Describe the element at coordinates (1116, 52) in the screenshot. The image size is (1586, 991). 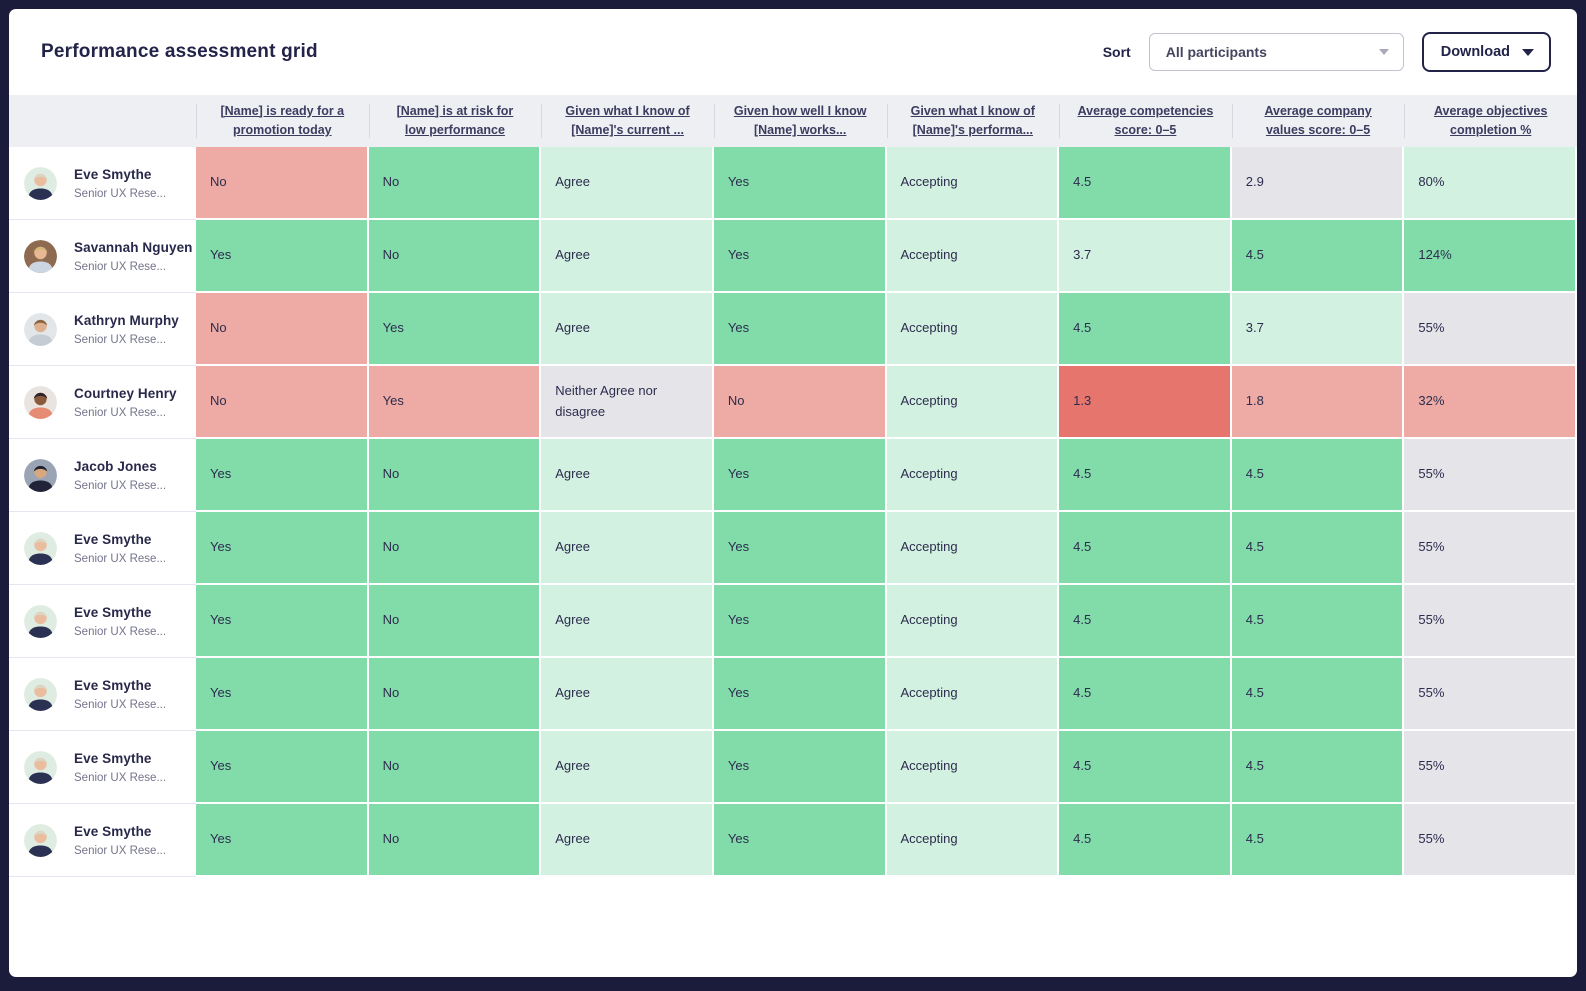
I see `sort-label: Sort` at that location.